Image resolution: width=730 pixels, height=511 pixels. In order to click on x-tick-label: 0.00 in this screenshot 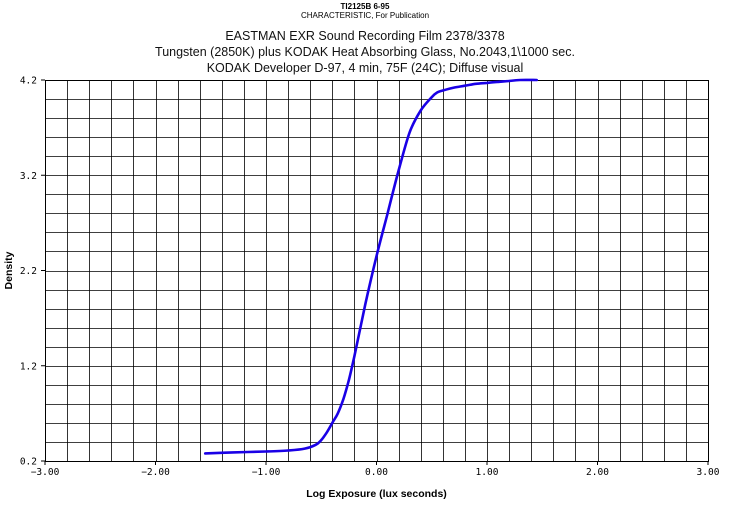, I will do `click(376, 472)`.